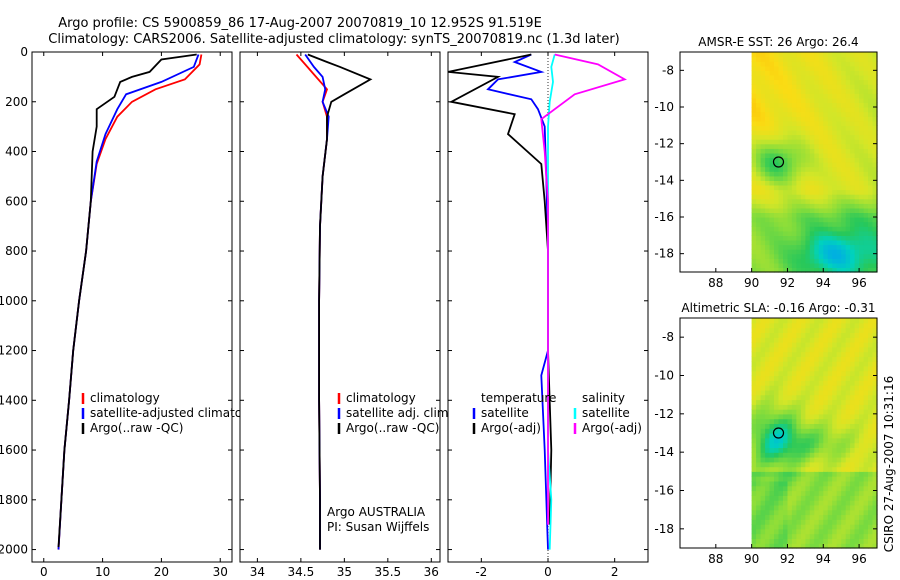 This screenshot has width=900, height=580. I want to click on sst-map-xtick-label: 96, so click(858, 283).